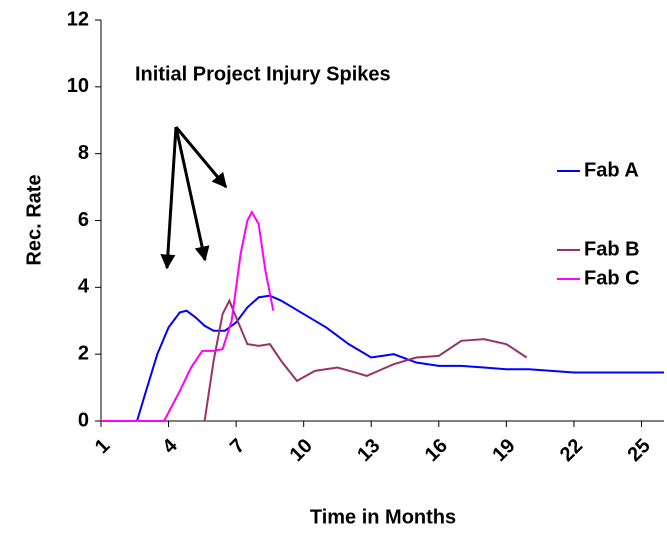 This screenshot has height=535, width=667. I want to click on chart-title: Initial Project Injury Spikes, so click(263, 74).